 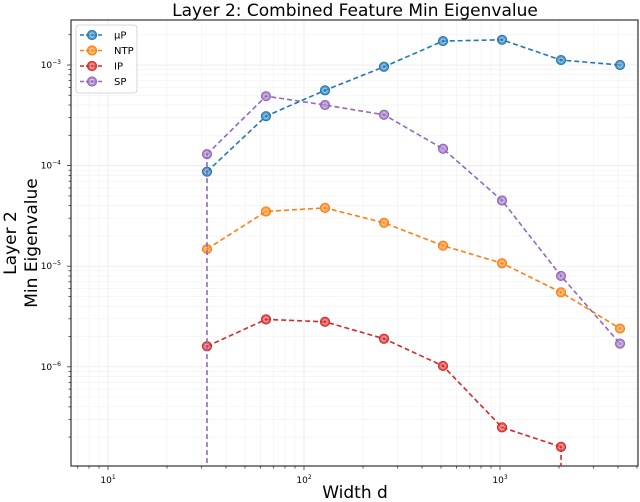 What do you see at coordinates (357, 476) in the screenshot?
I see `x-axis-ticks: 10¹ 10² 10³` at bounding box center [357, 476].